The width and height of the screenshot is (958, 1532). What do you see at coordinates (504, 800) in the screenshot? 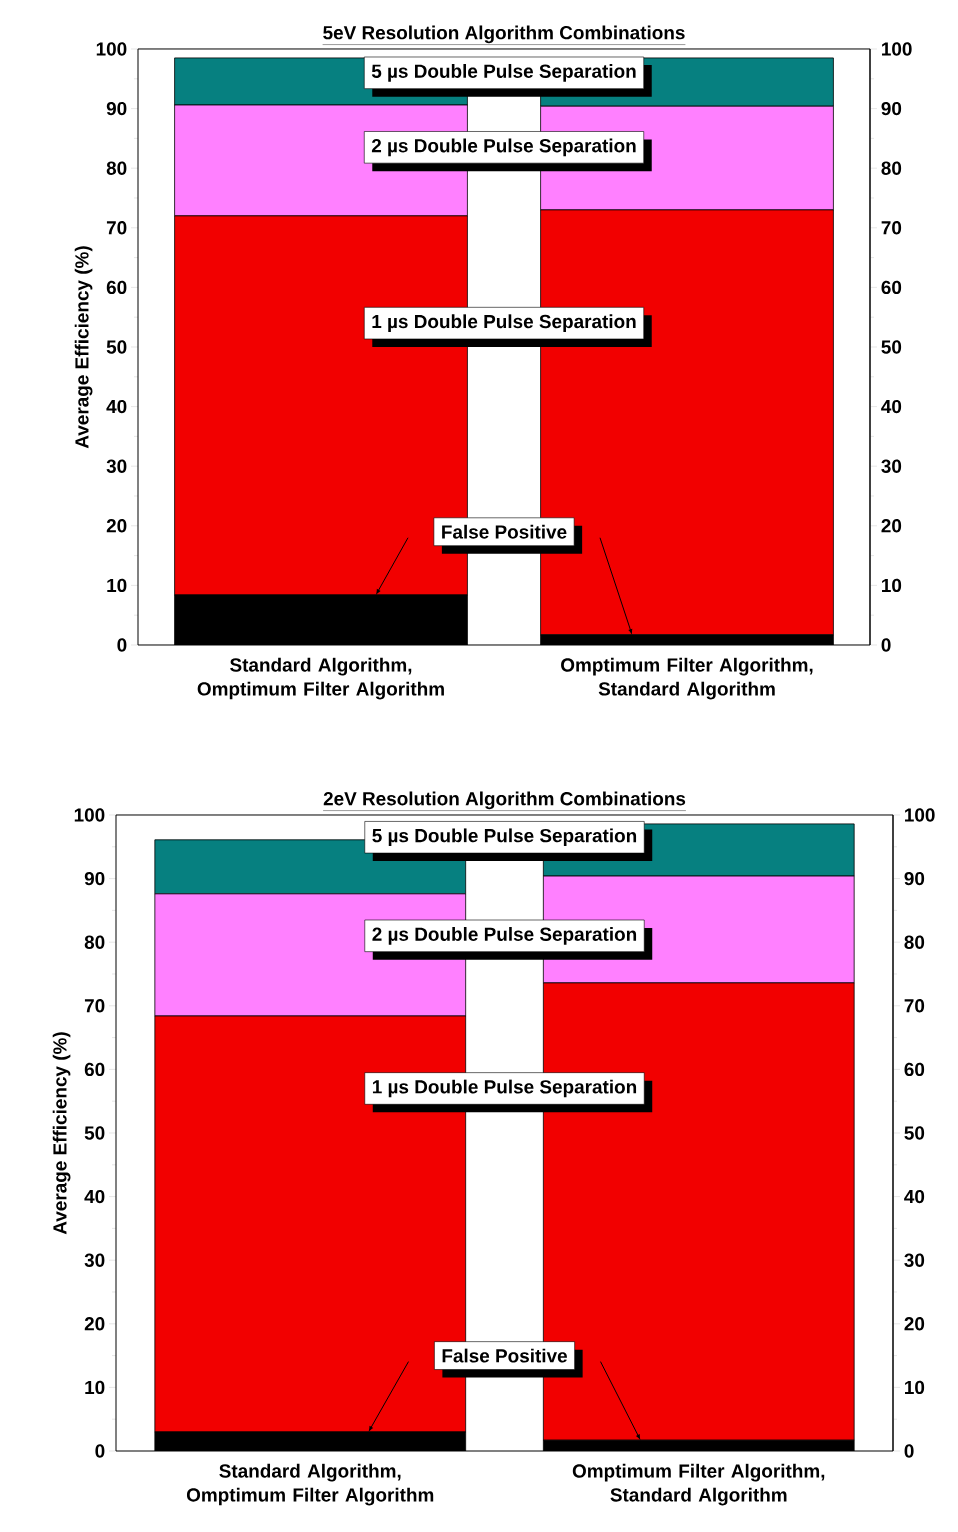
I see `chart-title: 2eV Resolution Algorithm Combinations` at bounding box center [504, 800].